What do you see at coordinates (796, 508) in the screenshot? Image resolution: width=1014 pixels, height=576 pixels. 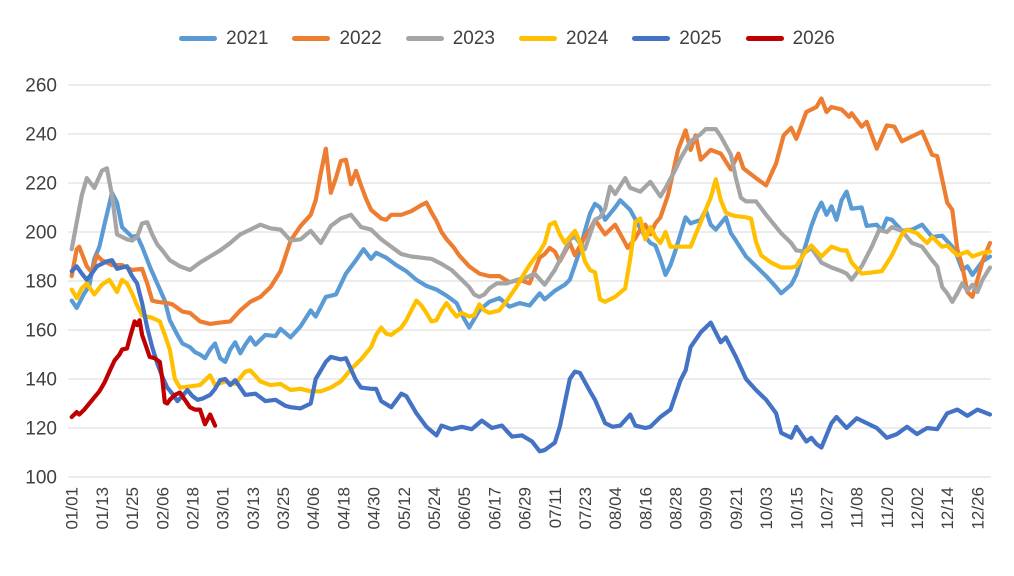 I see `x-axis-tick-label: 10/15` at bounding box center [796, 508].